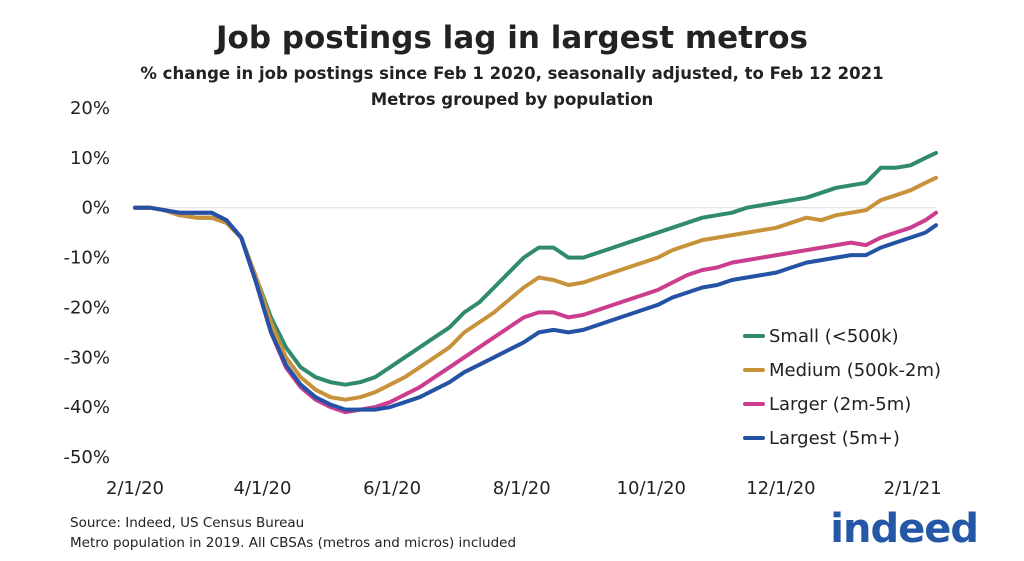  I want to click on y-tick-label: -30%, so click(86, 357).